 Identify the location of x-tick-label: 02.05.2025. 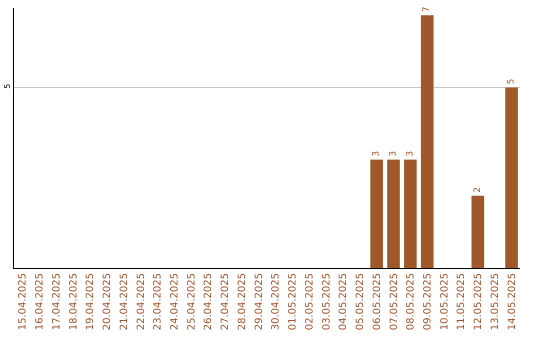
(310, 301).